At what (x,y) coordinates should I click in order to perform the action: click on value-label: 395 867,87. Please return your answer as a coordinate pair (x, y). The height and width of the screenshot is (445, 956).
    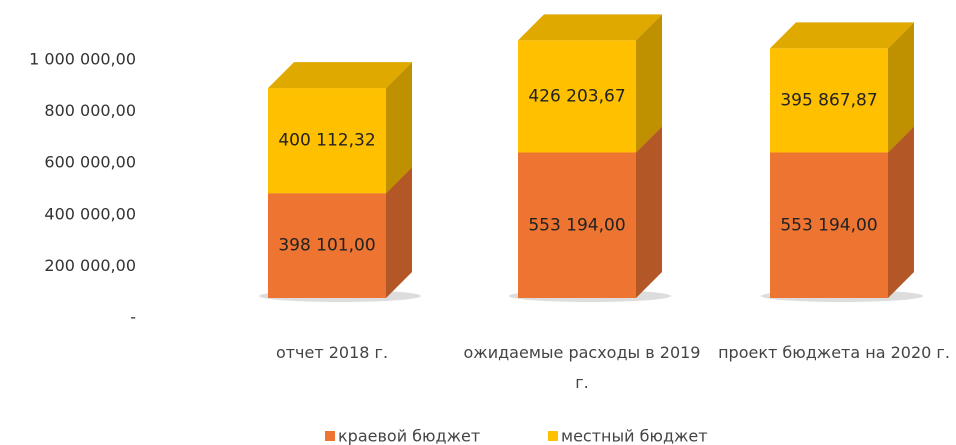
    Looking at the image, I should click on (828, 100).